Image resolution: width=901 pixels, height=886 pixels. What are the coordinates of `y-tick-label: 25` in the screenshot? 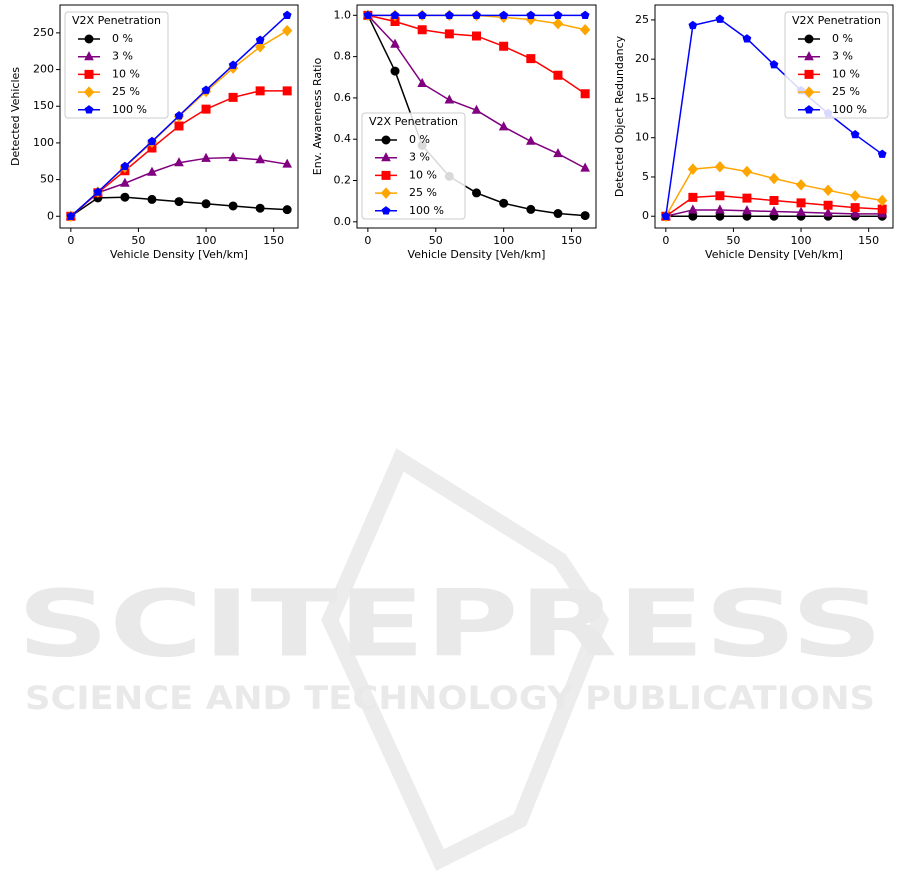 It's located at (642, 19).